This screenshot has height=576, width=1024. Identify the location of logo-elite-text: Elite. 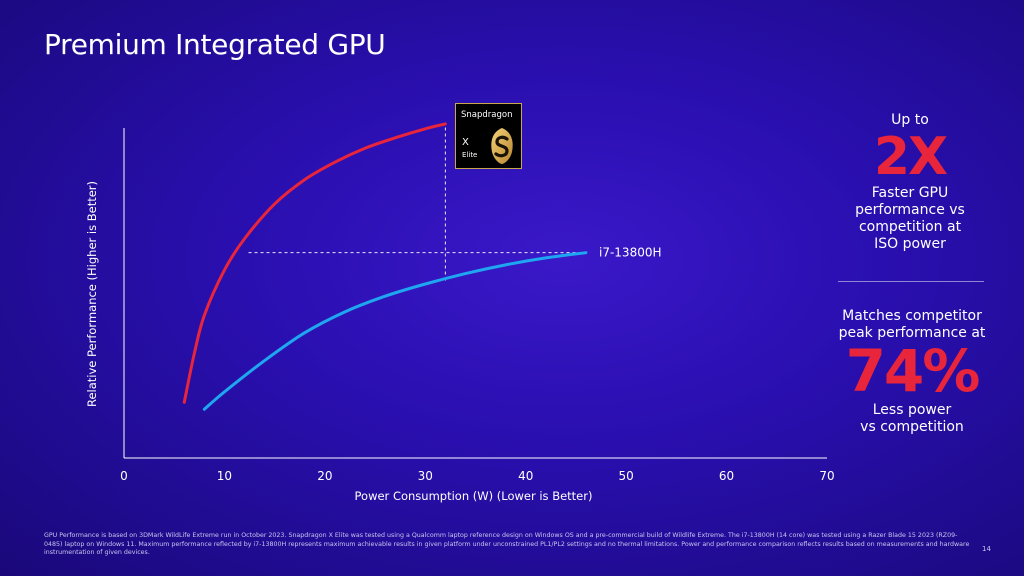
(470, 155).